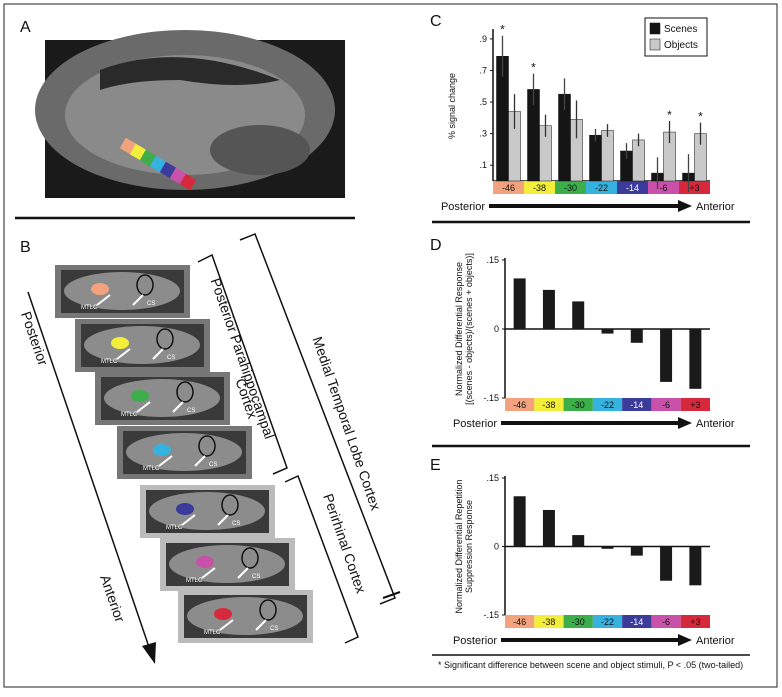 The width and height of the screenshot is (782, 697). Describe the element at coordinates (391, 595) in the screenshot. I see `bracket-end` at that location.